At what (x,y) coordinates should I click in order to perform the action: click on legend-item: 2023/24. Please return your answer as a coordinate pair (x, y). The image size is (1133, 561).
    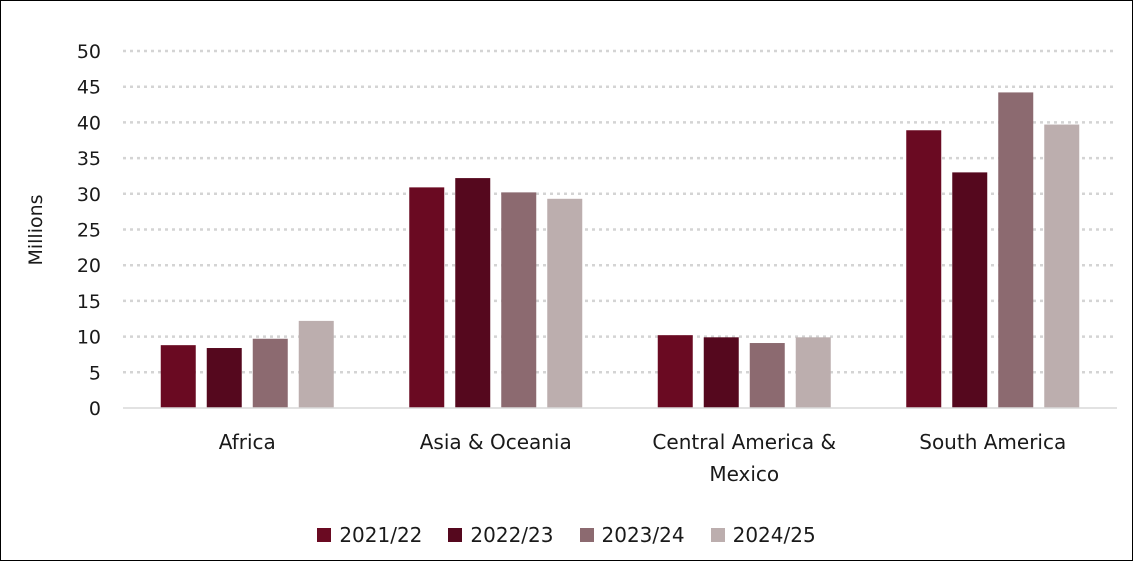
    Looking at the image, I should click on (632, 535).